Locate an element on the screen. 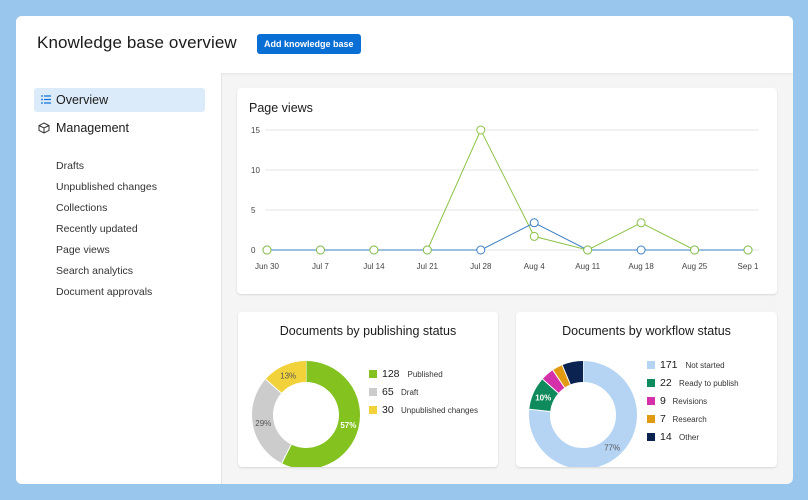  publishing-status-legend: 128 Published 65 Draft 30 Unpublished changes is located at coordinates (431, 398).